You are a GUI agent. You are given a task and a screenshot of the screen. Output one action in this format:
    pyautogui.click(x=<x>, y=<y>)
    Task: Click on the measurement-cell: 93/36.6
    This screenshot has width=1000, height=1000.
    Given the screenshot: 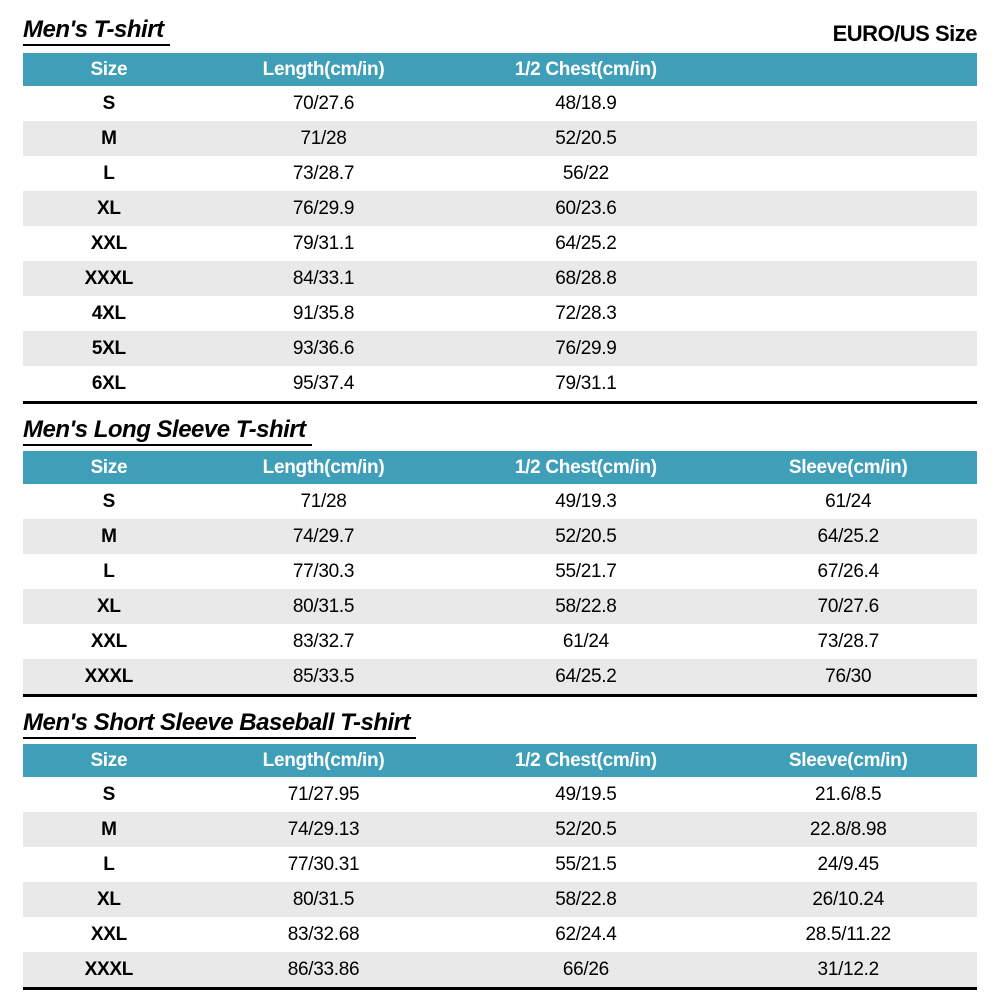 What is the action you would take?
    pyautogui.click(x=323, y=348)
    